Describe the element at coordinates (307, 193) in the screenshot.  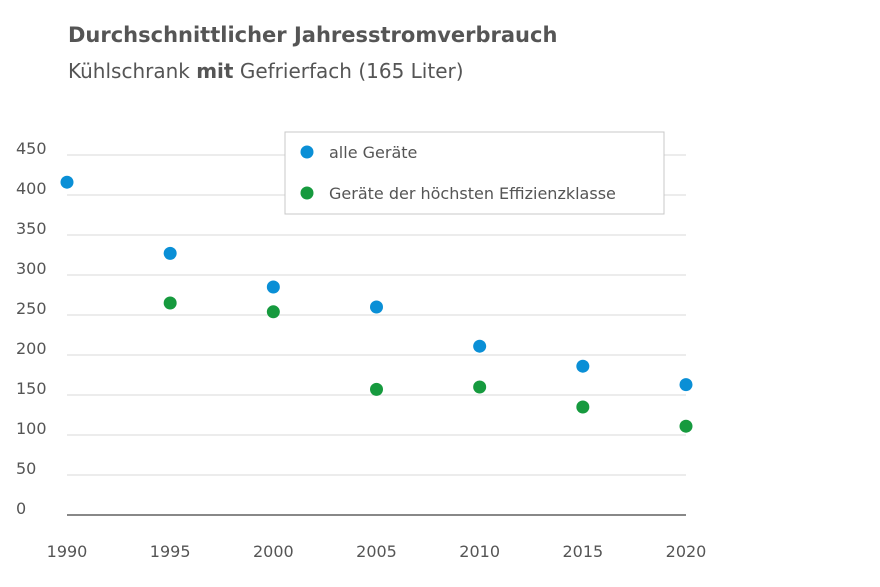
I see `legend-marker-effizienzklasse` at that location.